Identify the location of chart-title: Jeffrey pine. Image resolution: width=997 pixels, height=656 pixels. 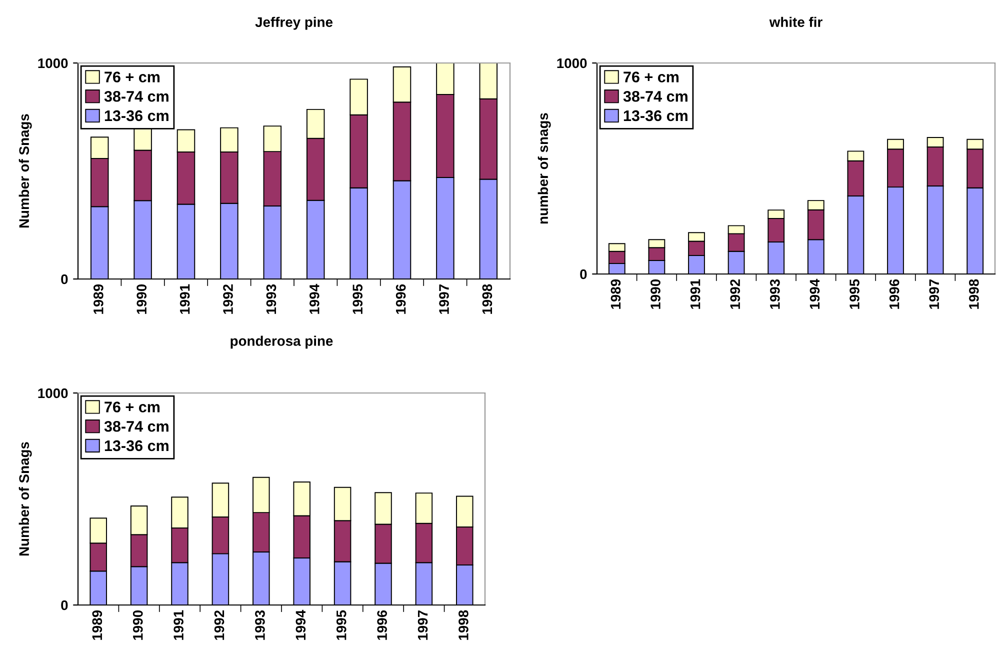
(294, 23).